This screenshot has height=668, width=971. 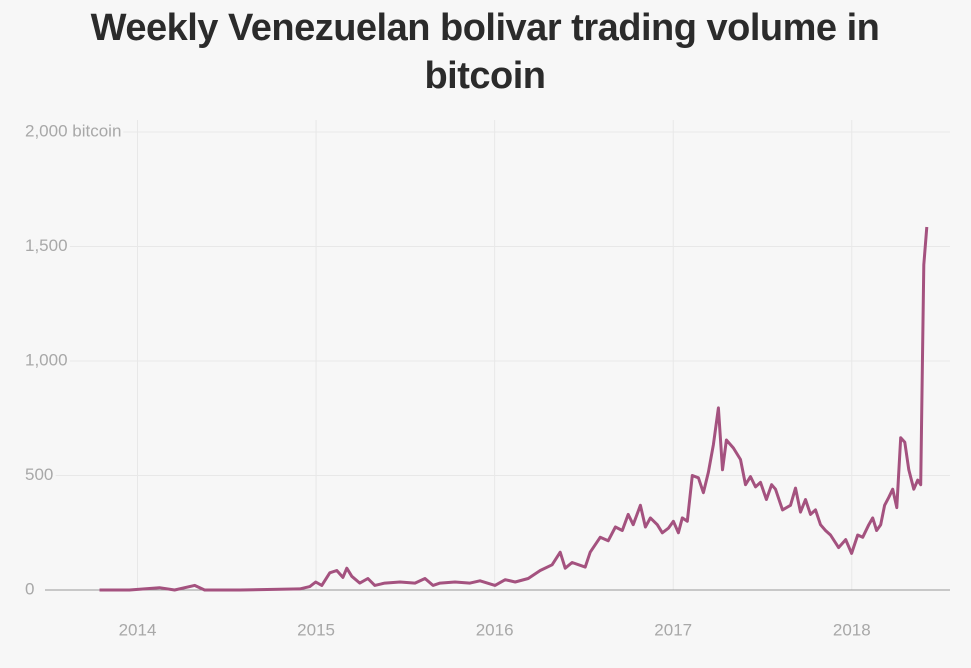 What do you see at coordinates (46, 359) in the screenshot?
I see `y-tick-label: 1,000` at bounding box center [46, 359].